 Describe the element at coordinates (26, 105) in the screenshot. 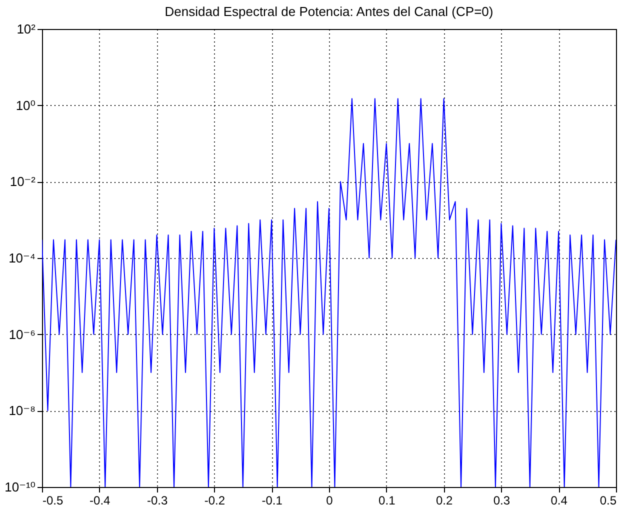

I see `y-tick-label: 10⁰` at that location.